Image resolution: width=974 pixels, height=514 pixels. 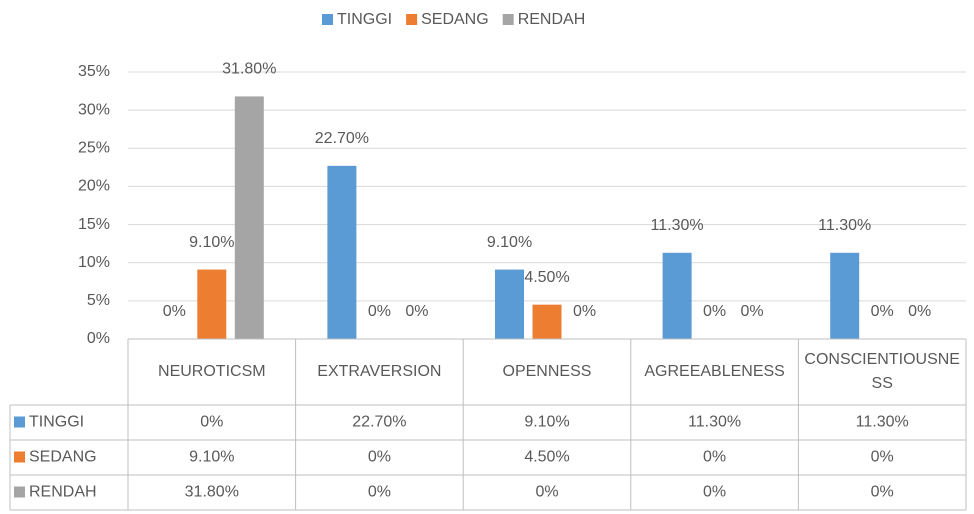 I want to click on y-tick-label: 30%, so click(x=94, y=109).